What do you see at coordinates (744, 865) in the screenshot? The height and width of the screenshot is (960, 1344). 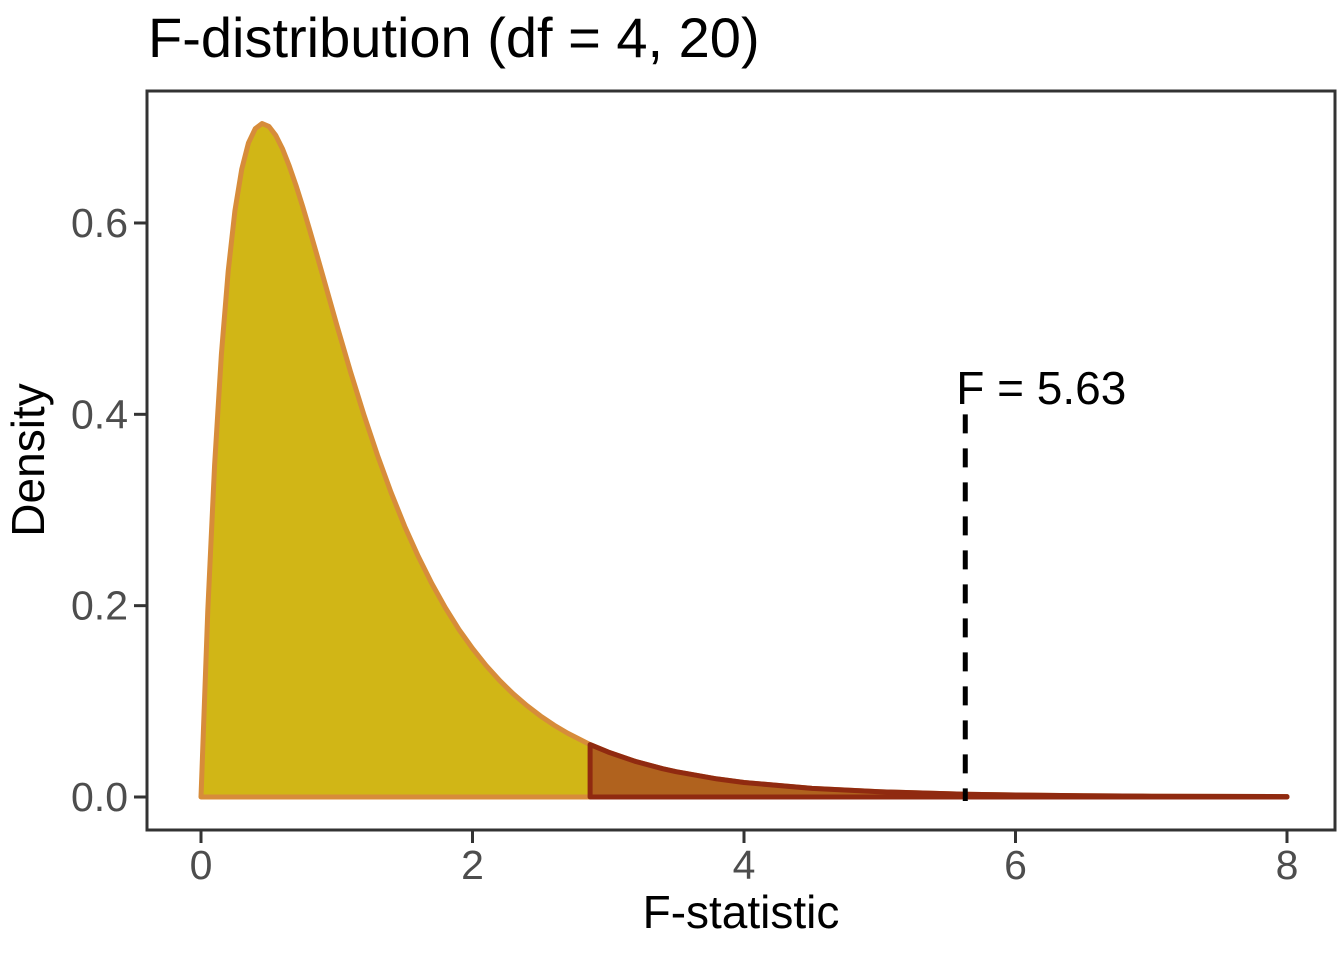 I see `x-tick-label: 4` at bounding box center [744, 865].